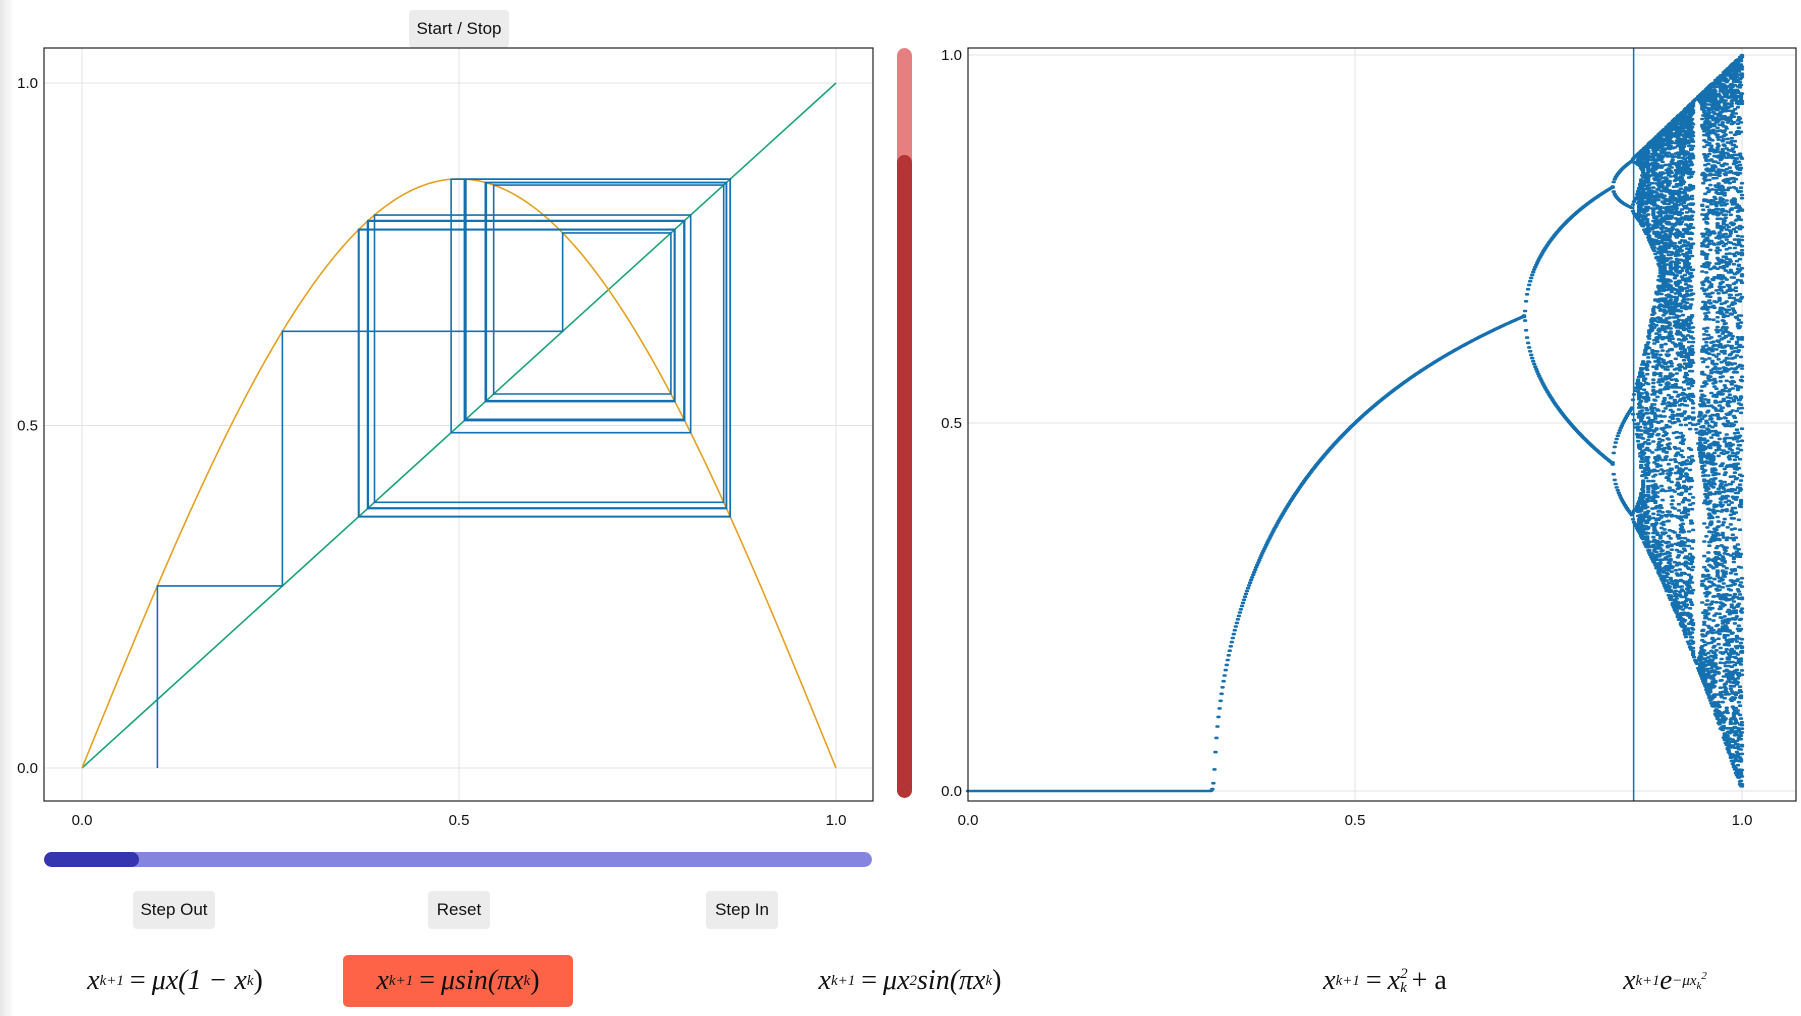 This screenshot has height=1016, width=1801. Describe the element at coordinates (896, 980) in the screenshot. I see `eq-body: μx` at that location.